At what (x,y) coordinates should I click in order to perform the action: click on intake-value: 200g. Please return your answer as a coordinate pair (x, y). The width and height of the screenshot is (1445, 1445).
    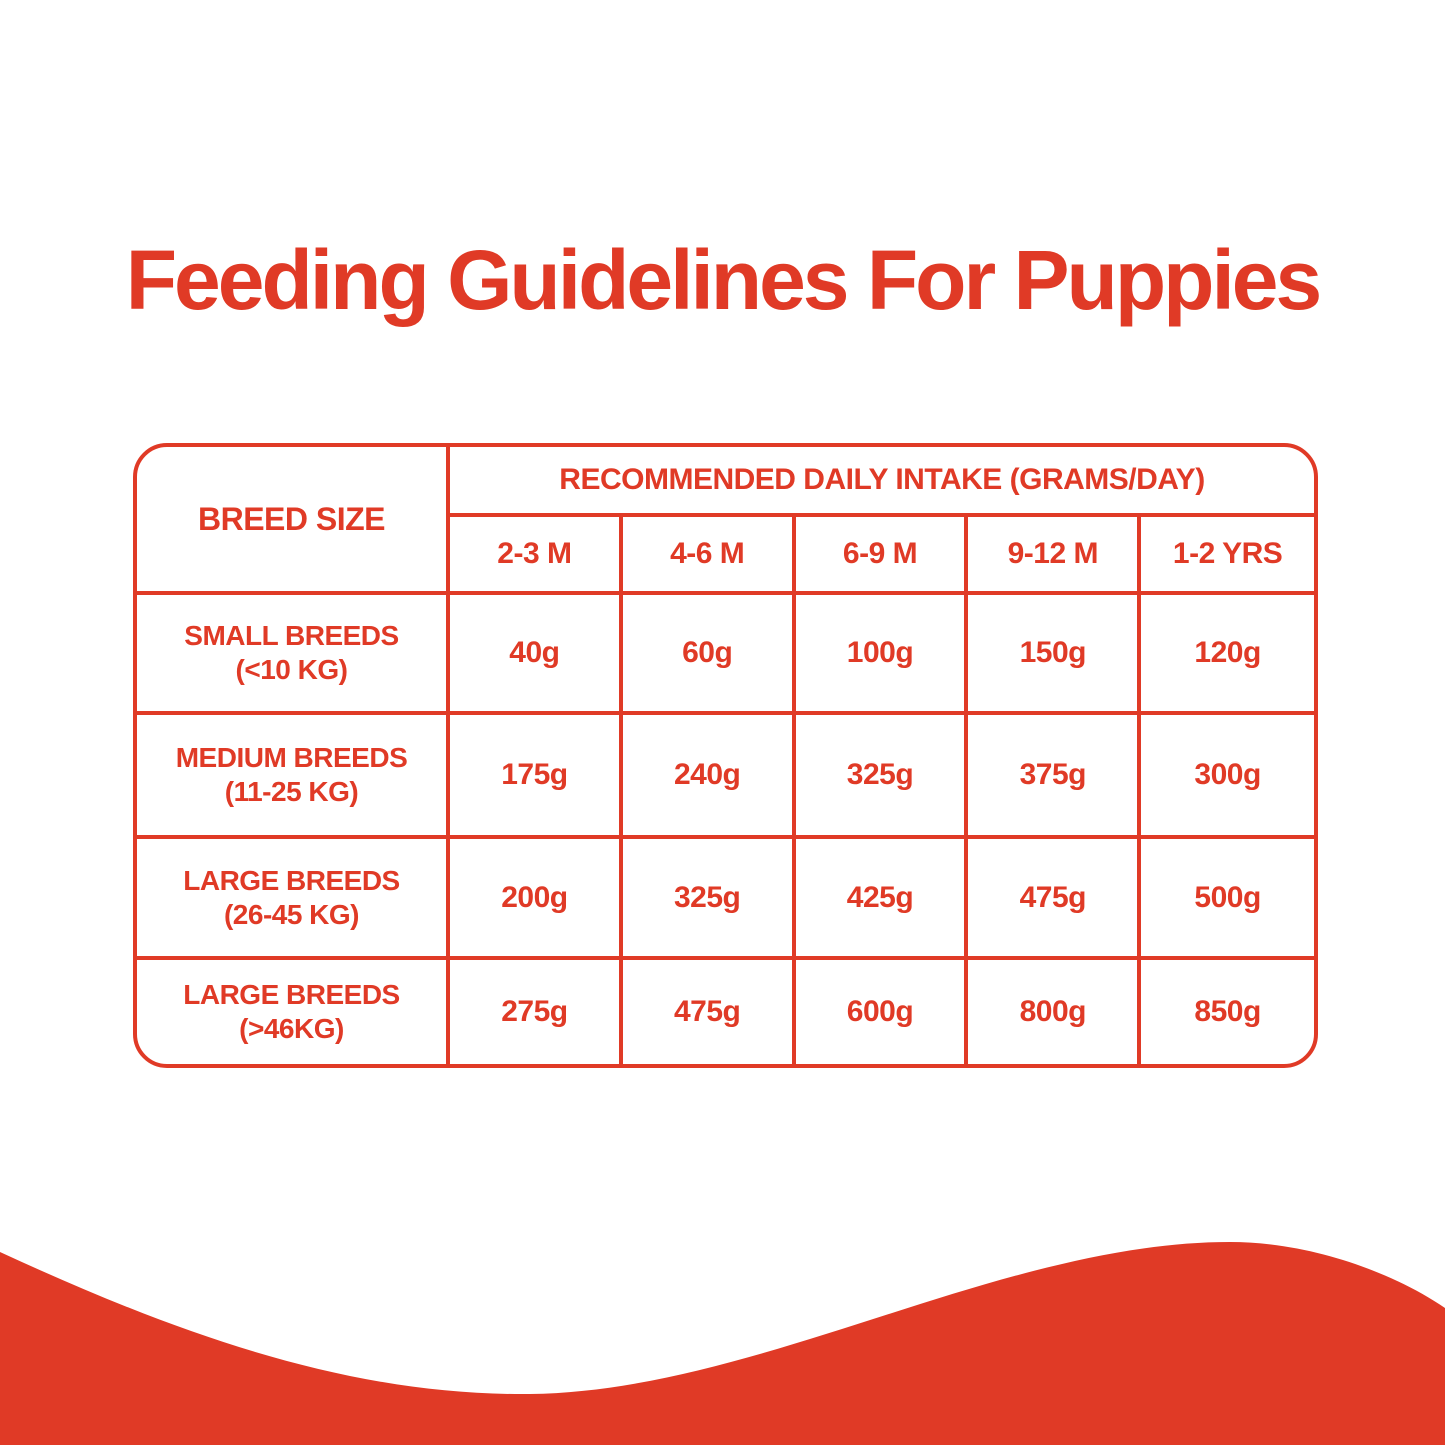
    Looking at the image, I should click on (536, 899).